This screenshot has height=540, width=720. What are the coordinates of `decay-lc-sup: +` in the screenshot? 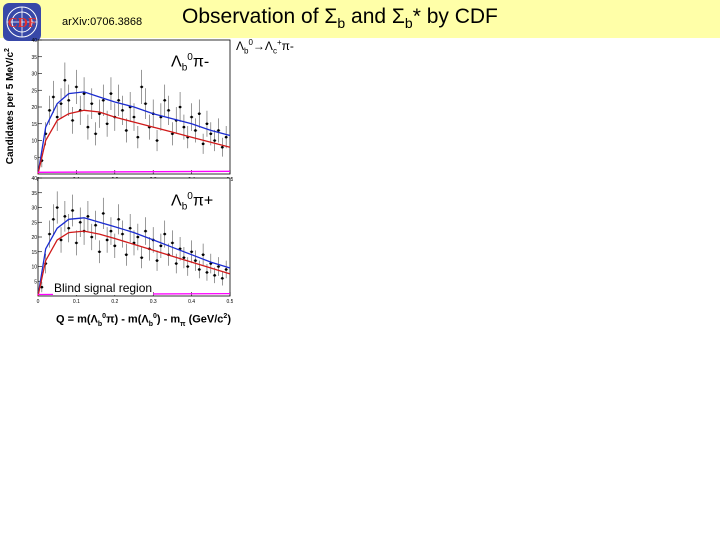 It's located at (279, 42).